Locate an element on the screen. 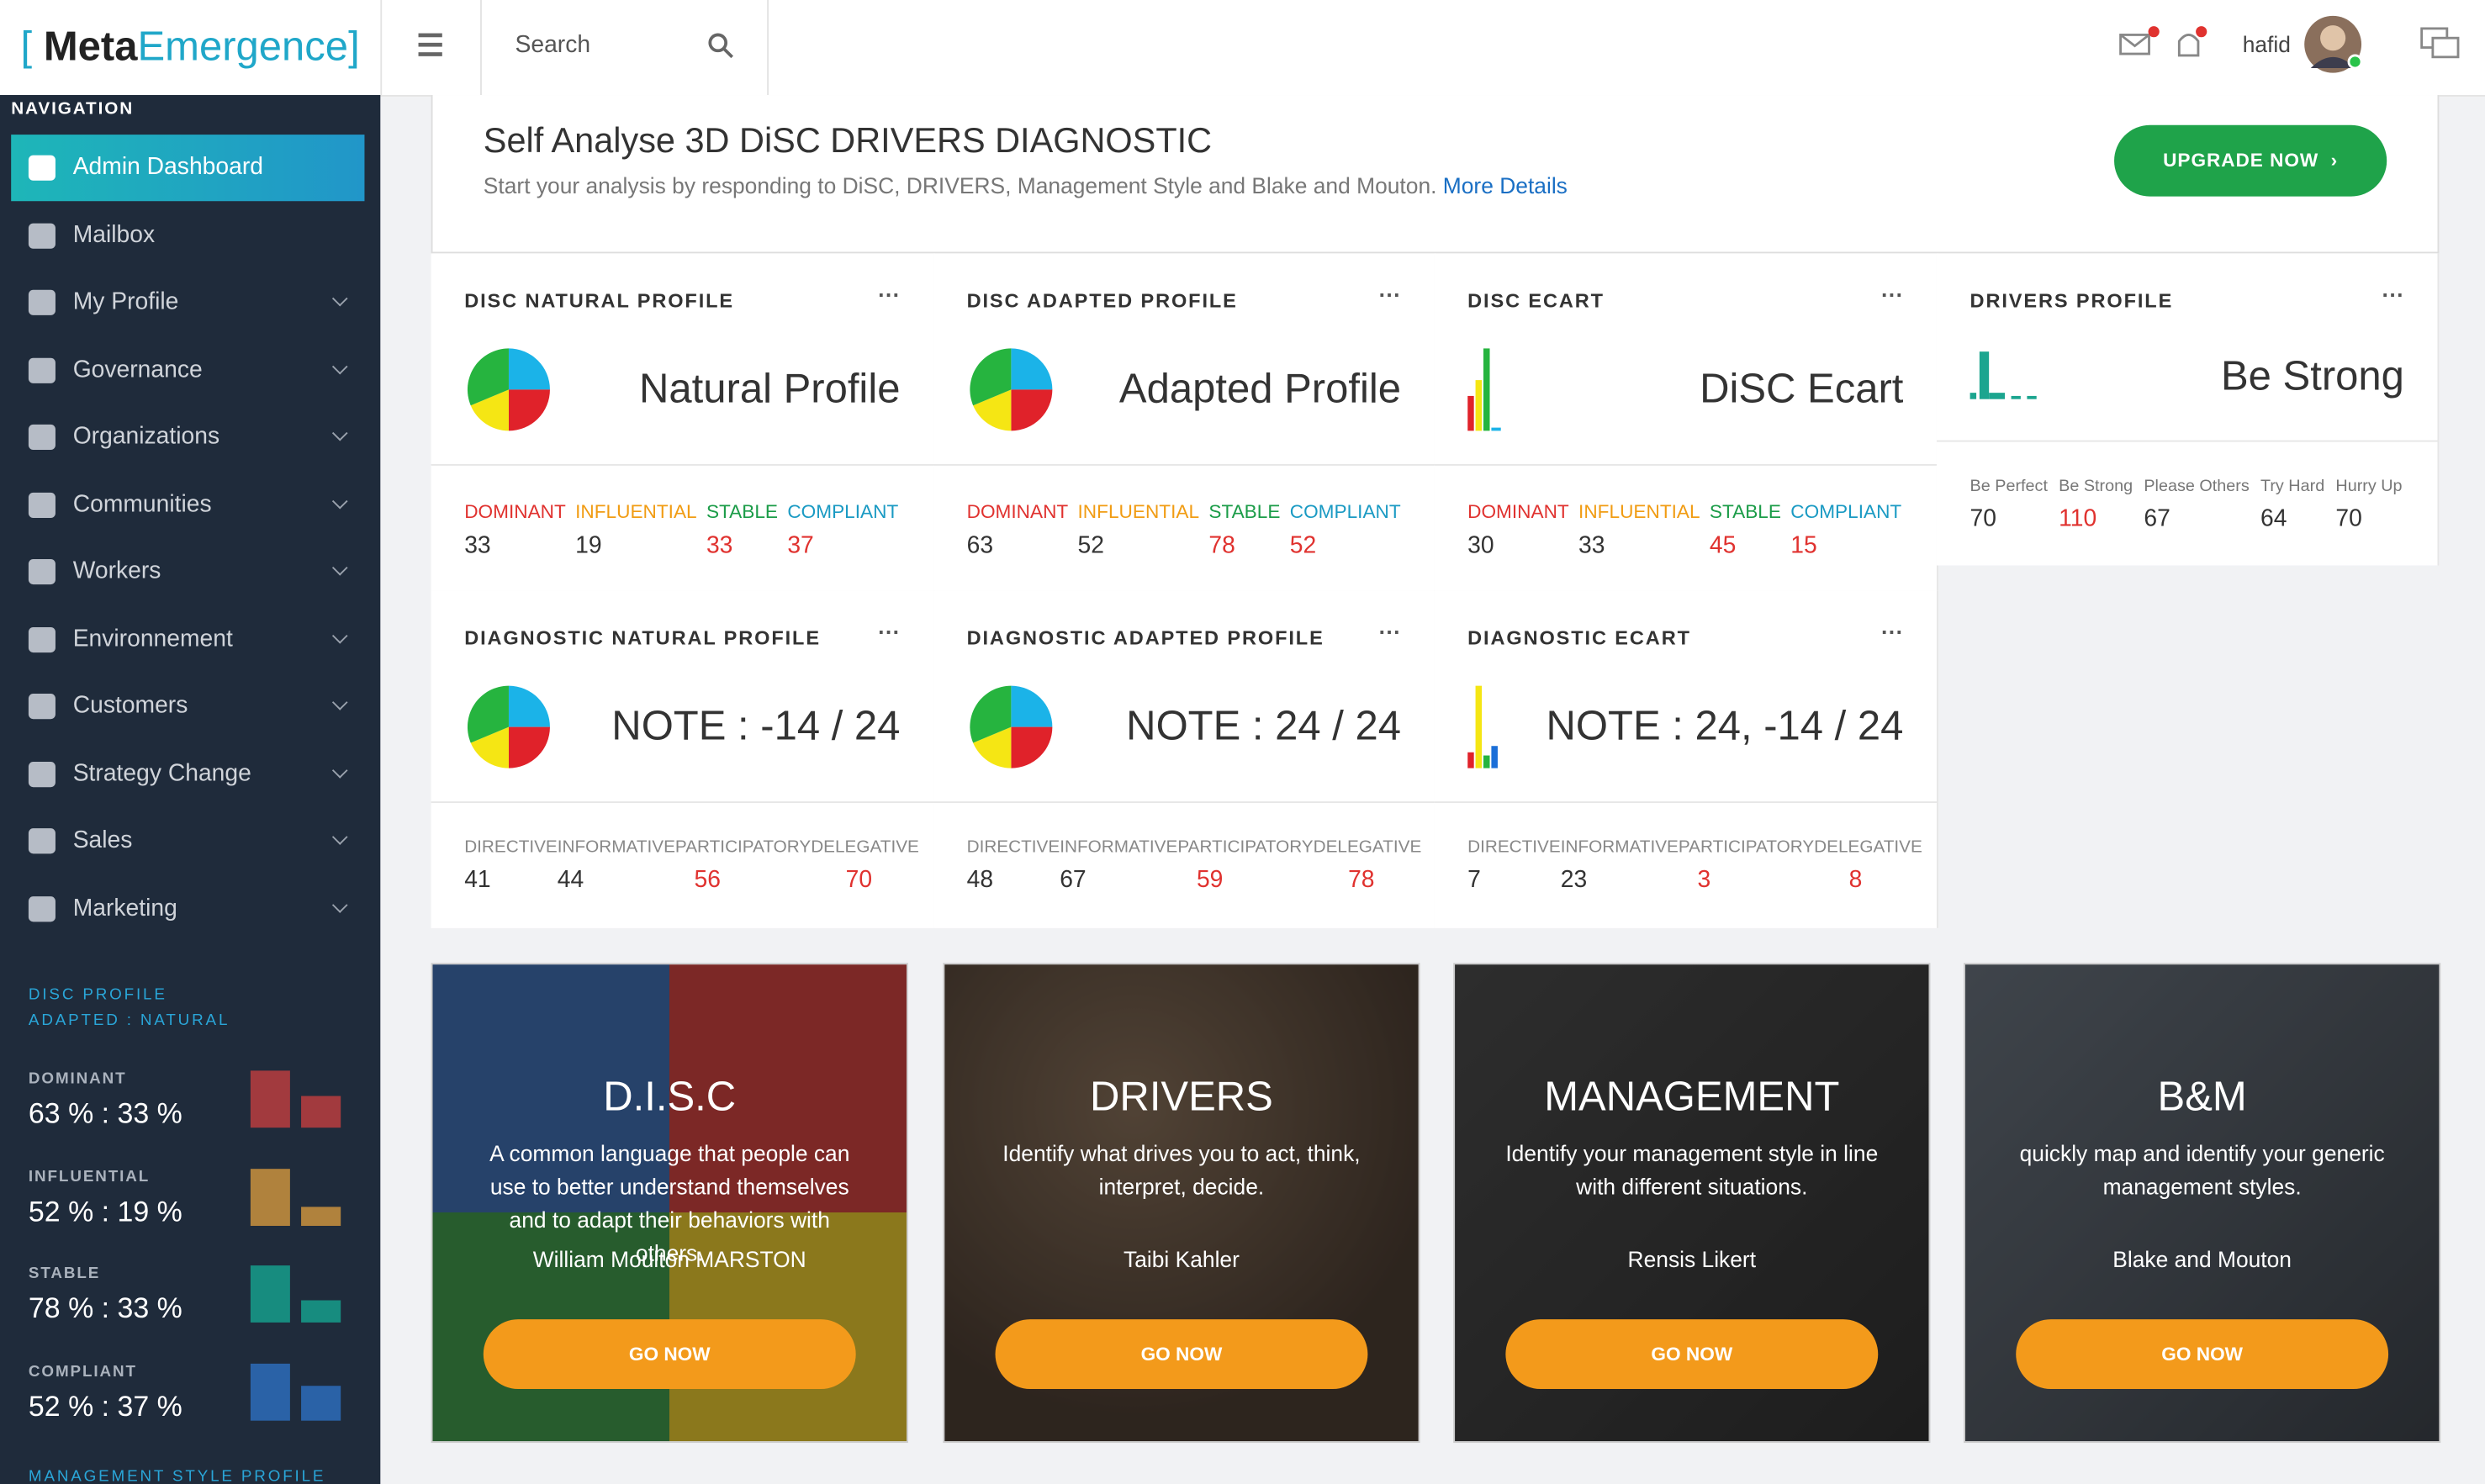 This screenshot has height=1484, width=2485. column-label: INFLUENTIAL is located at coordinates (1138, 512).